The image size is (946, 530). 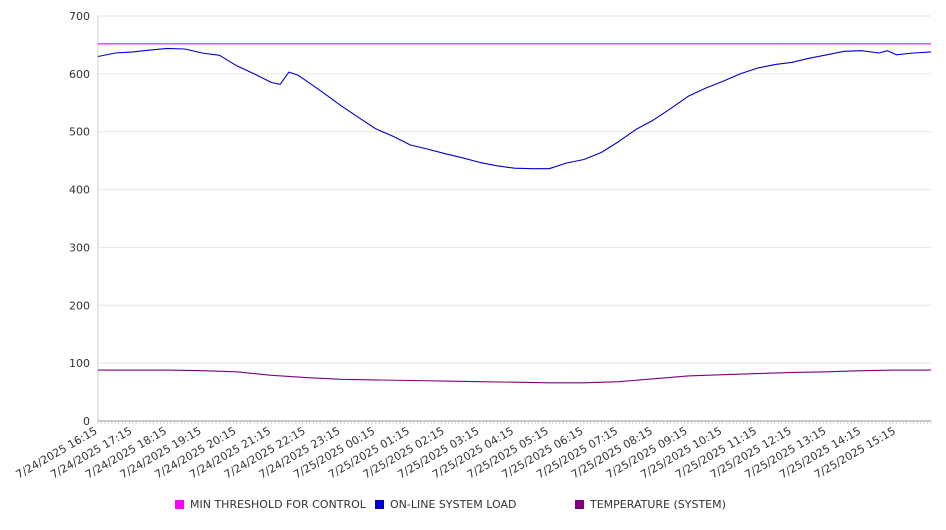 What do you see at coordinates (79, 16) in the screenshot?
I see `y-tick-label: 700` at bounding box center [79, 16].